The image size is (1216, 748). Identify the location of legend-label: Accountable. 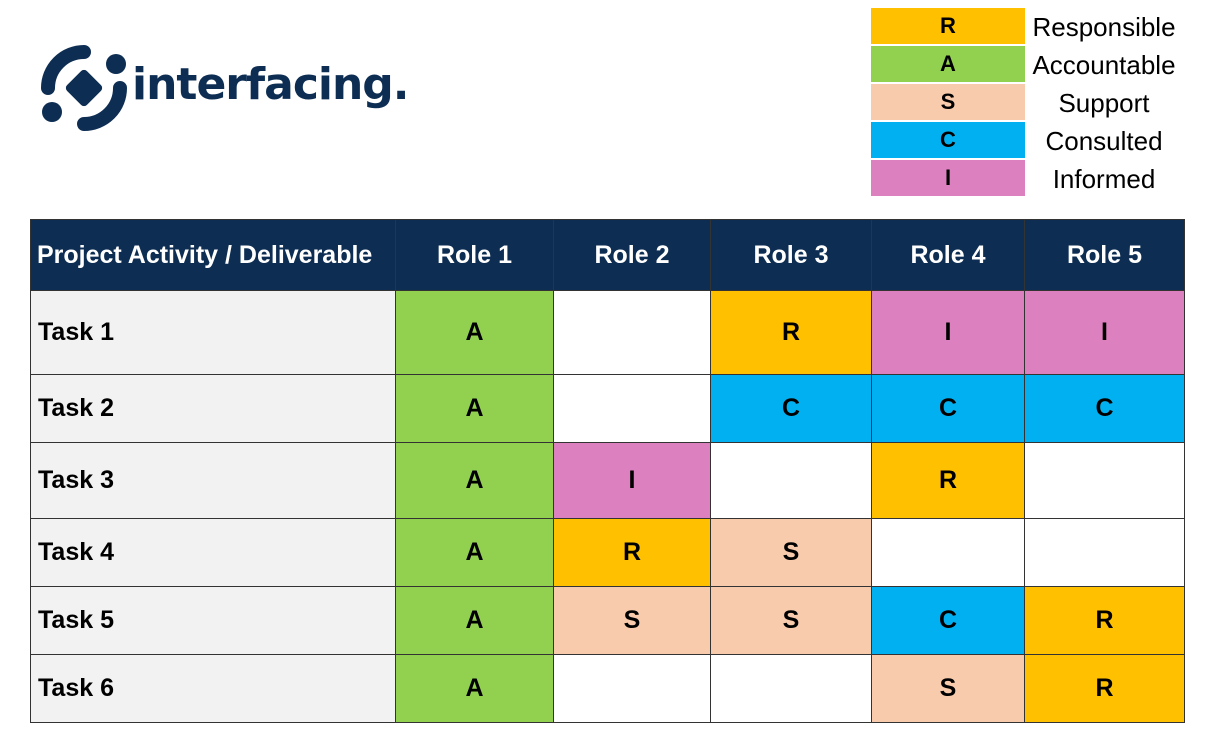
(1104, 64).